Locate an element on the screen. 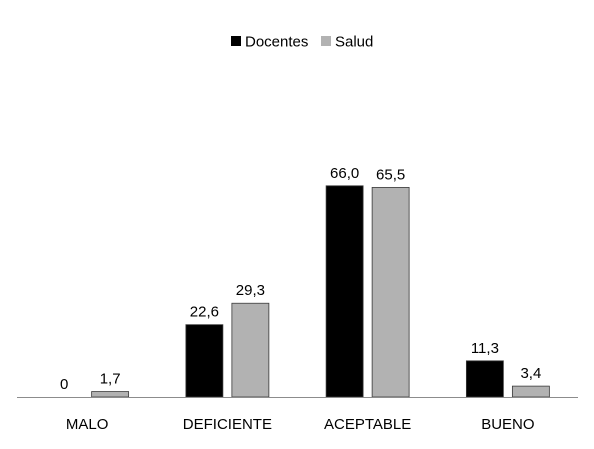 The height and width of the screenshot is (449, 594). data-label-docentes-aceptable: 66,0 is located at coordinates (344, 173).